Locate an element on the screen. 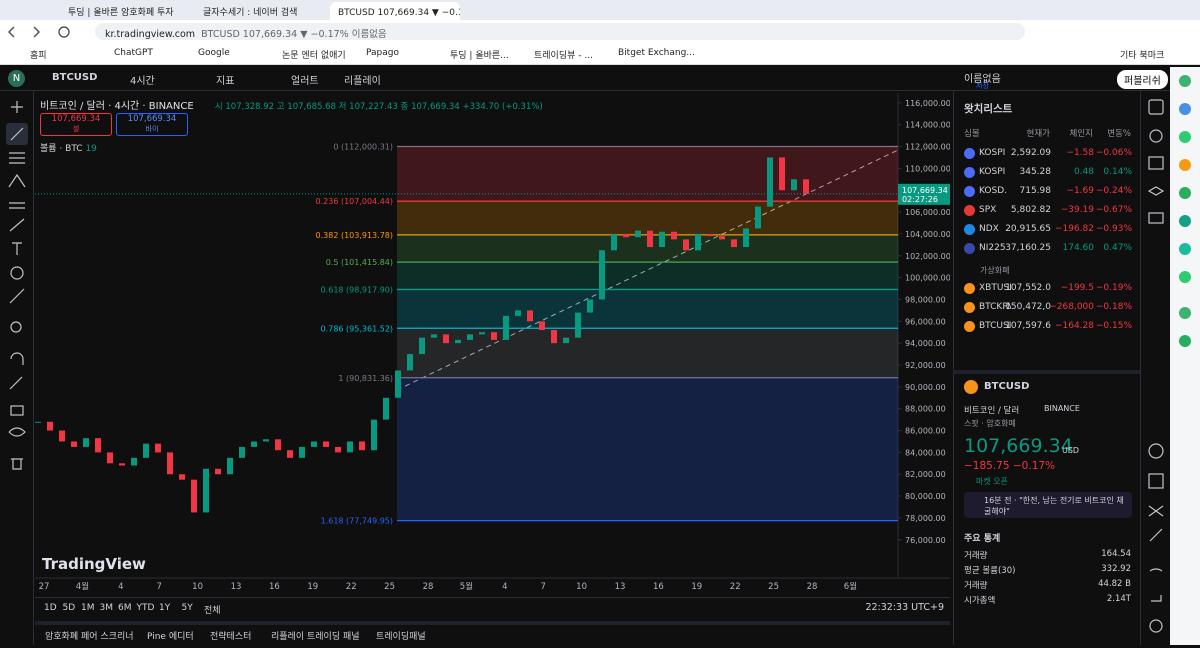 The height and width of the screenshot is (648, 1200). fib-label: 1 (90,831.36) is located at coordinates (365, 378).